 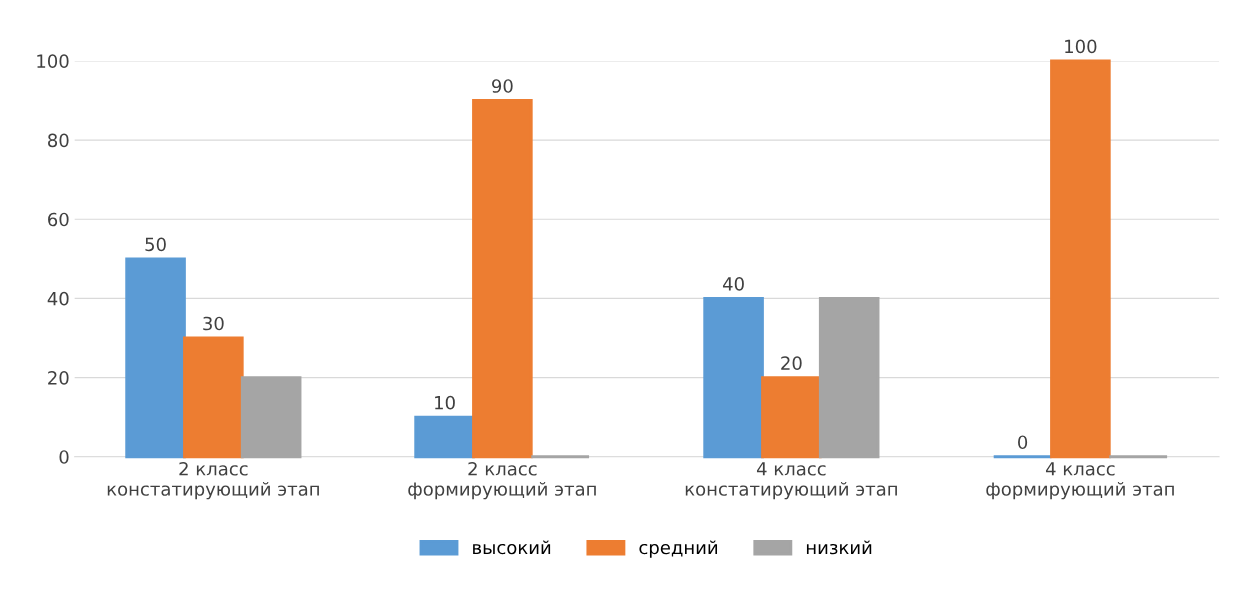 I want to click on y-tick-label: 0, so click(x=64, y=457).